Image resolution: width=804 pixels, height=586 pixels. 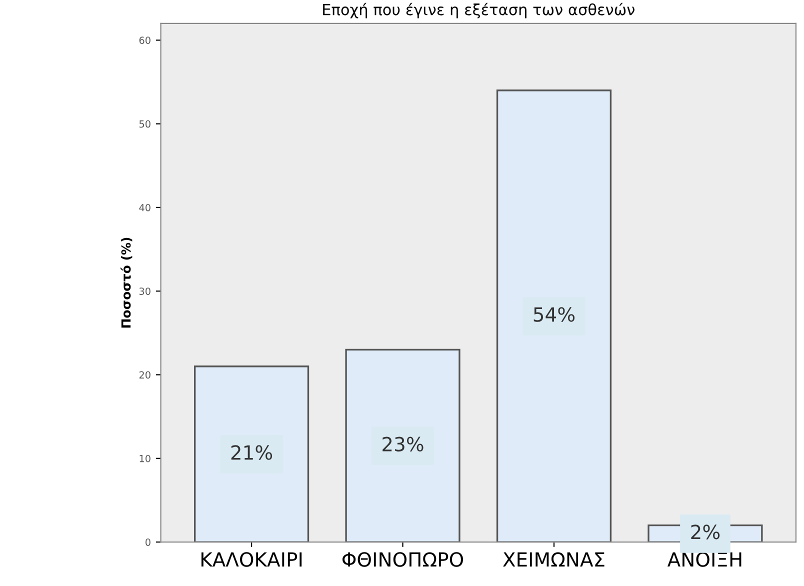 What do you see at coordinates (144, 124) in the screenshot?
I see `y-tick-label: 50` at bounding box center [144, 124].